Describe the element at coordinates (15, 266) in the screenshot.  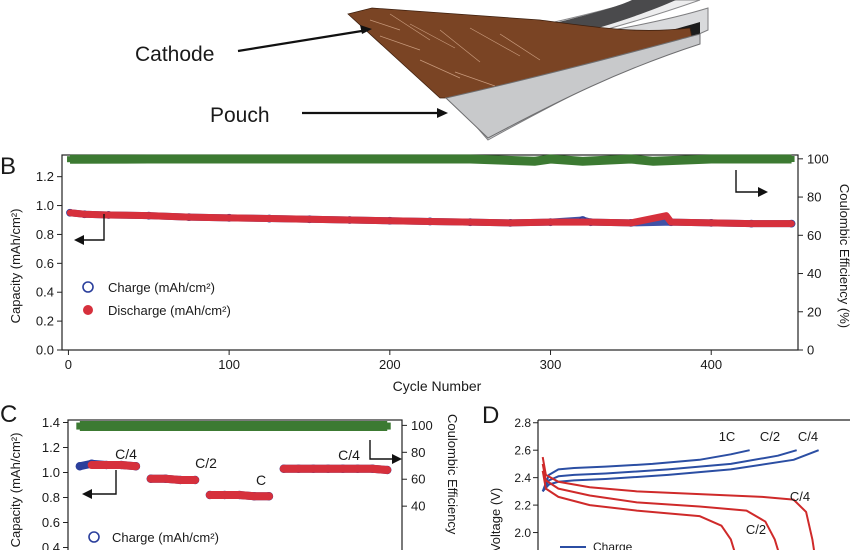
I see `chart-b-ylabel: Capacity (mAh/cm²)` at that location.